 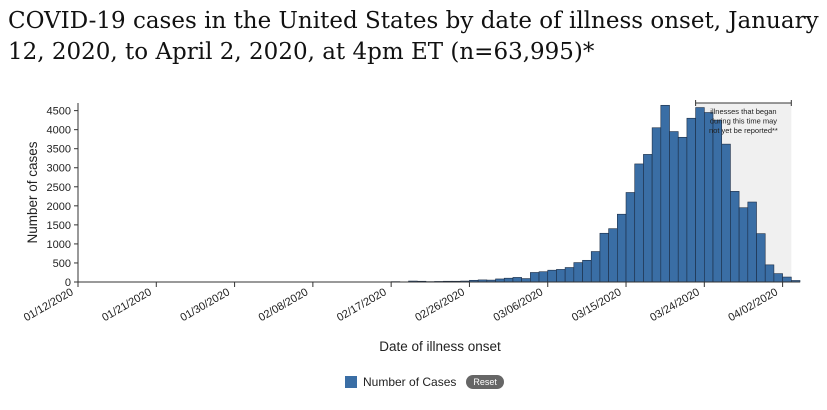 I want to click on y-tick-label: 2000, so click(x=59, y=207).